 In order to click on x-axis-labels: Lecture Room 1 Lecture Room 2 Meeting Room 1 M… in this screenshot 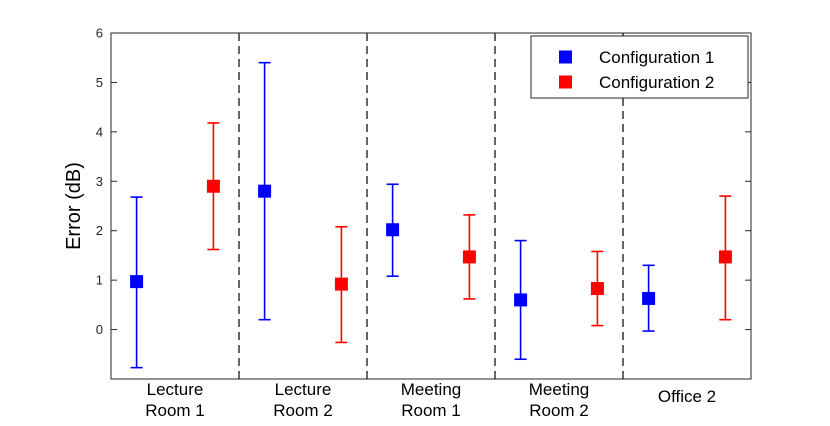, I will do `click(430, 400)`.